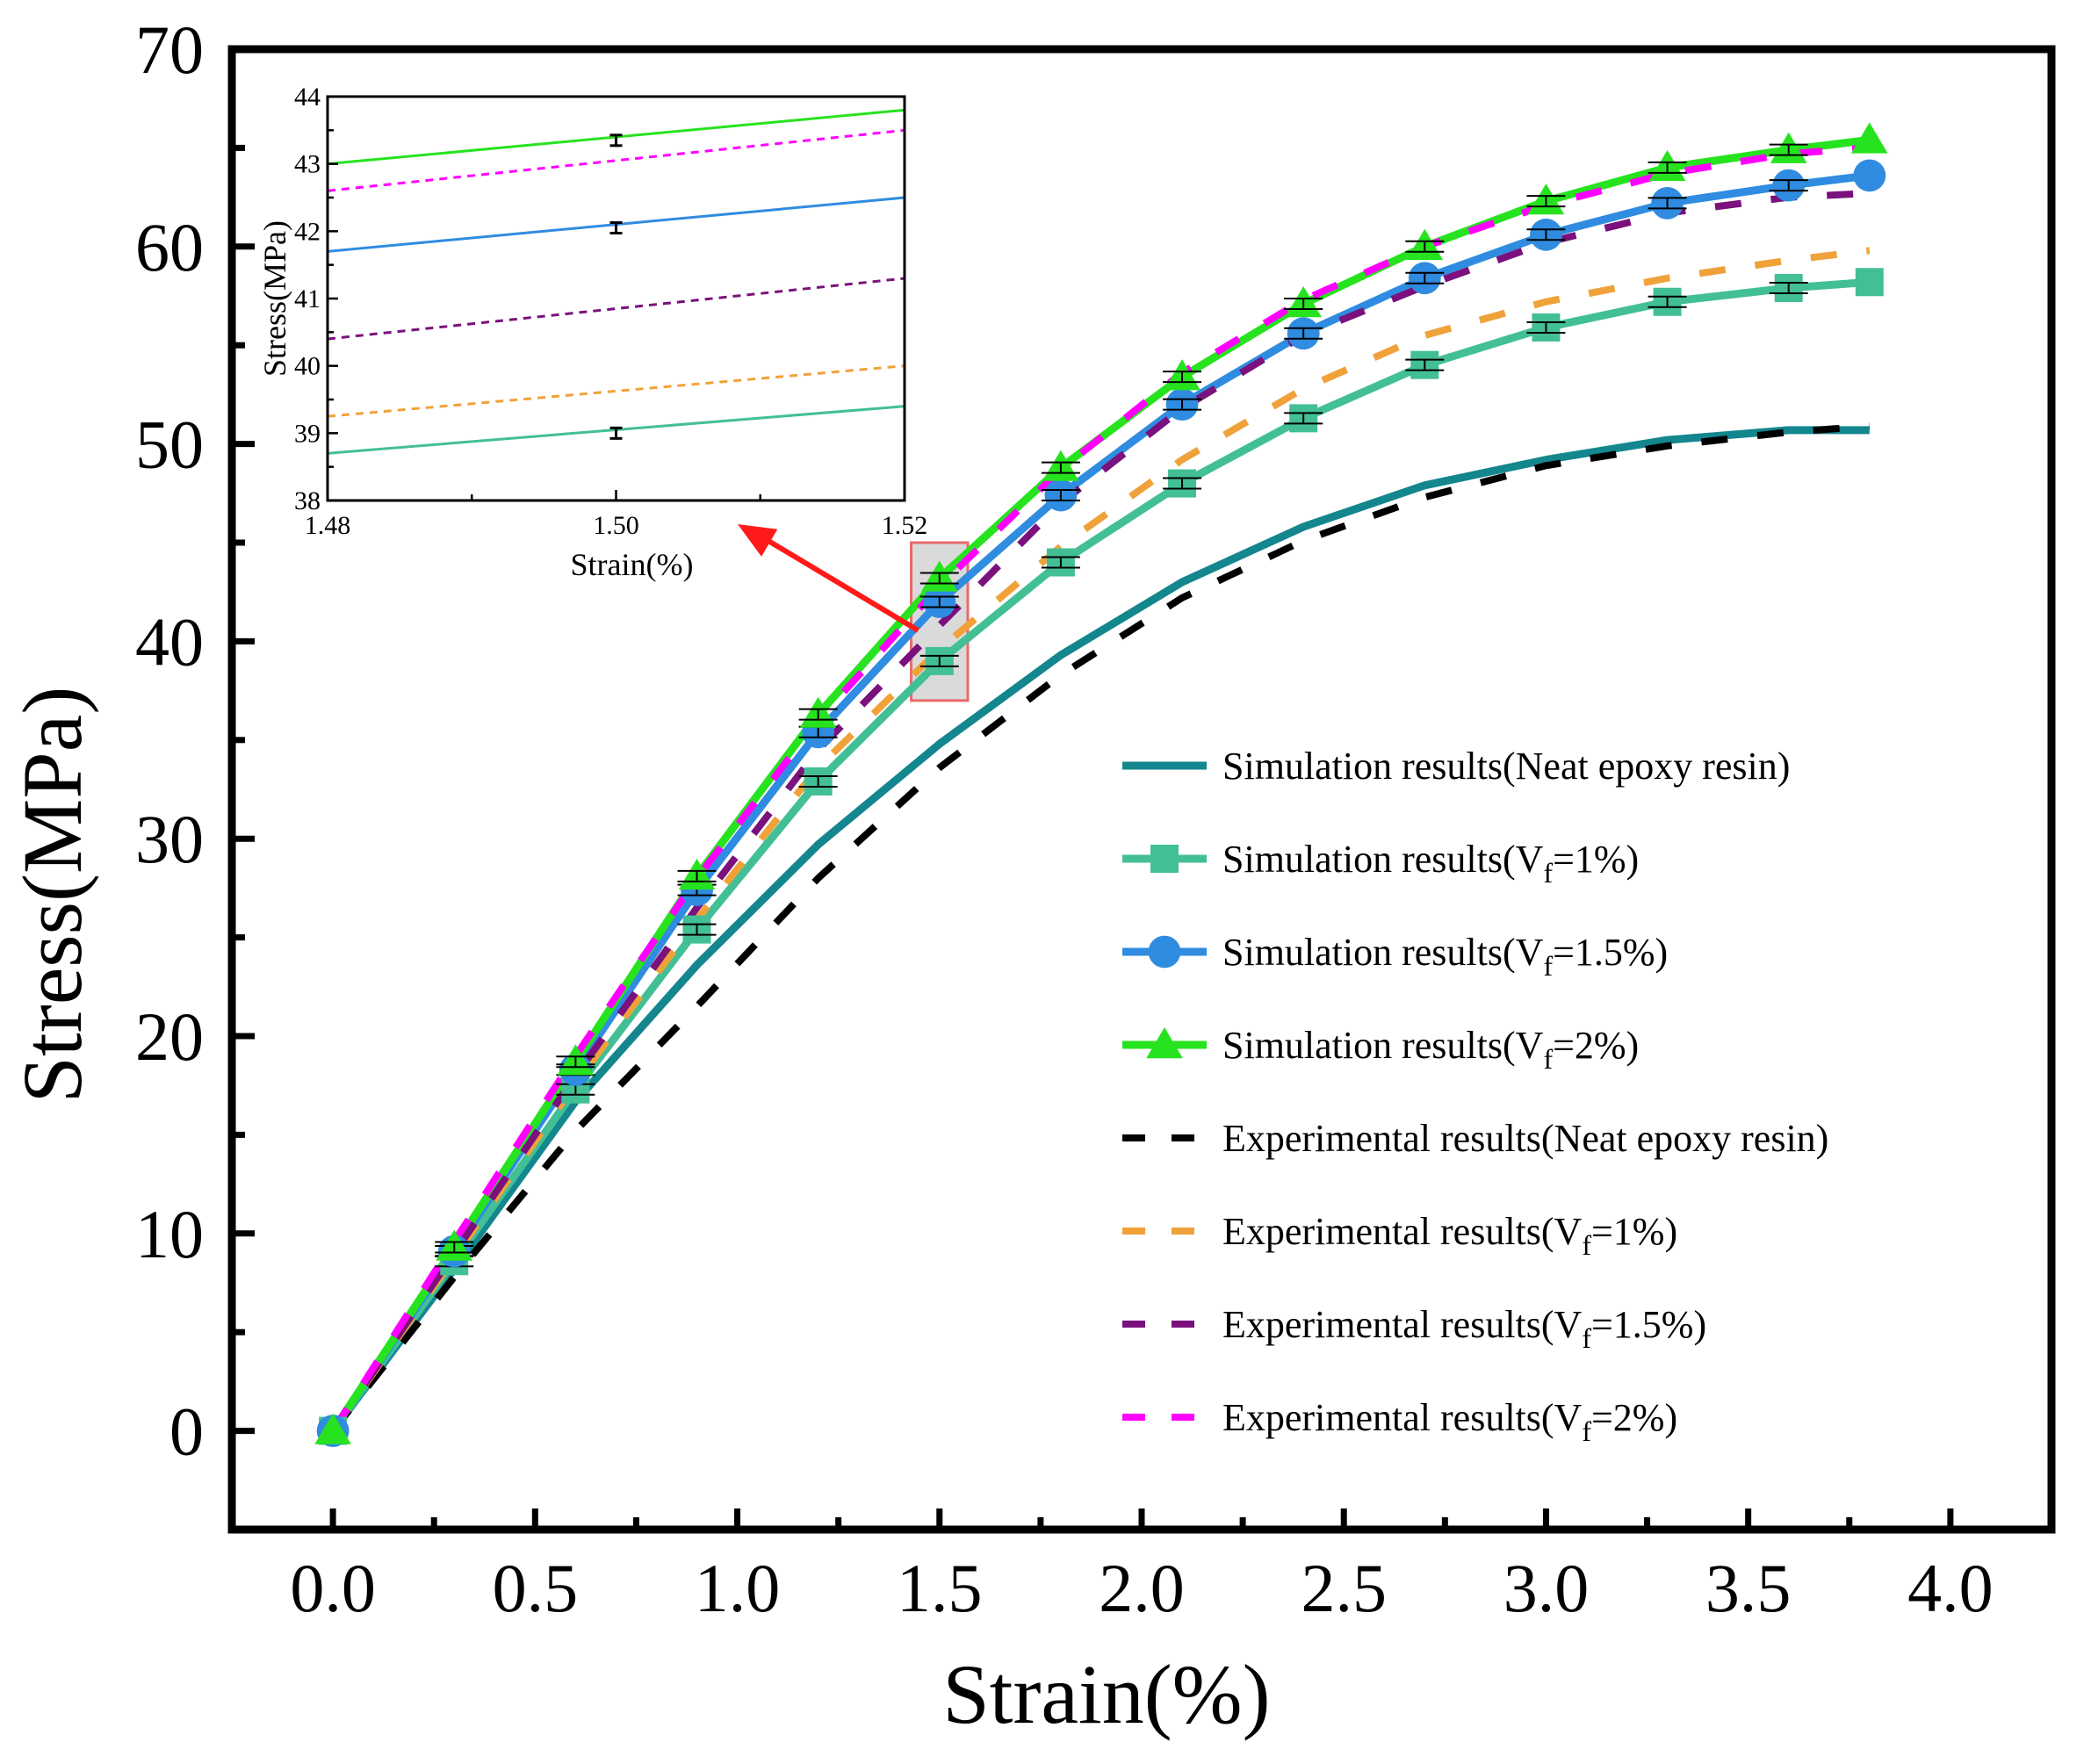 The width and height of the screenshot is (2091, 1764). What do you see at coordinates (307, 231) in the screenshot?
I see `inset-y-tick-label-42: 42` at bounding box center [307, 231].